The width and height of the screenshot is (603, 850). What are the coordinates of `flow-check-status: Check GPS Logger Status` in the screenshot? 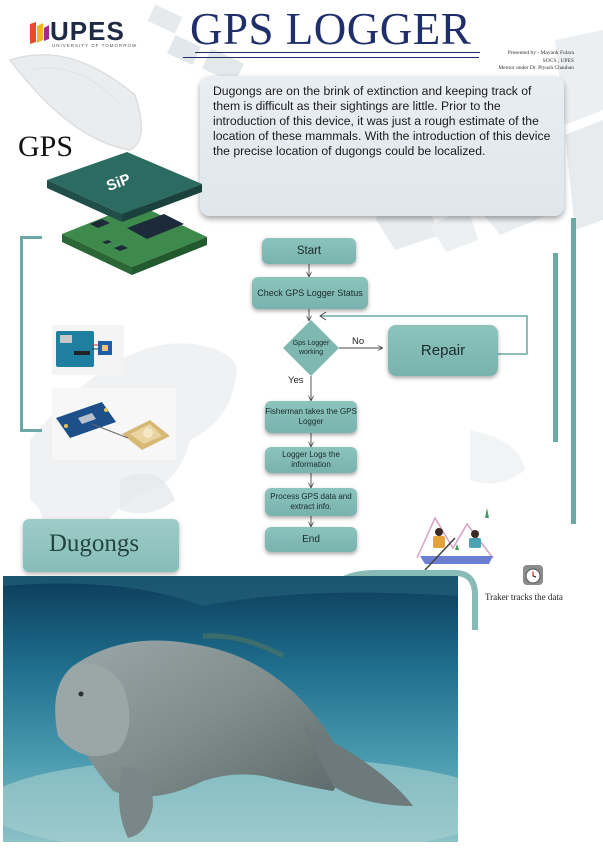 It's located at (310, 293).